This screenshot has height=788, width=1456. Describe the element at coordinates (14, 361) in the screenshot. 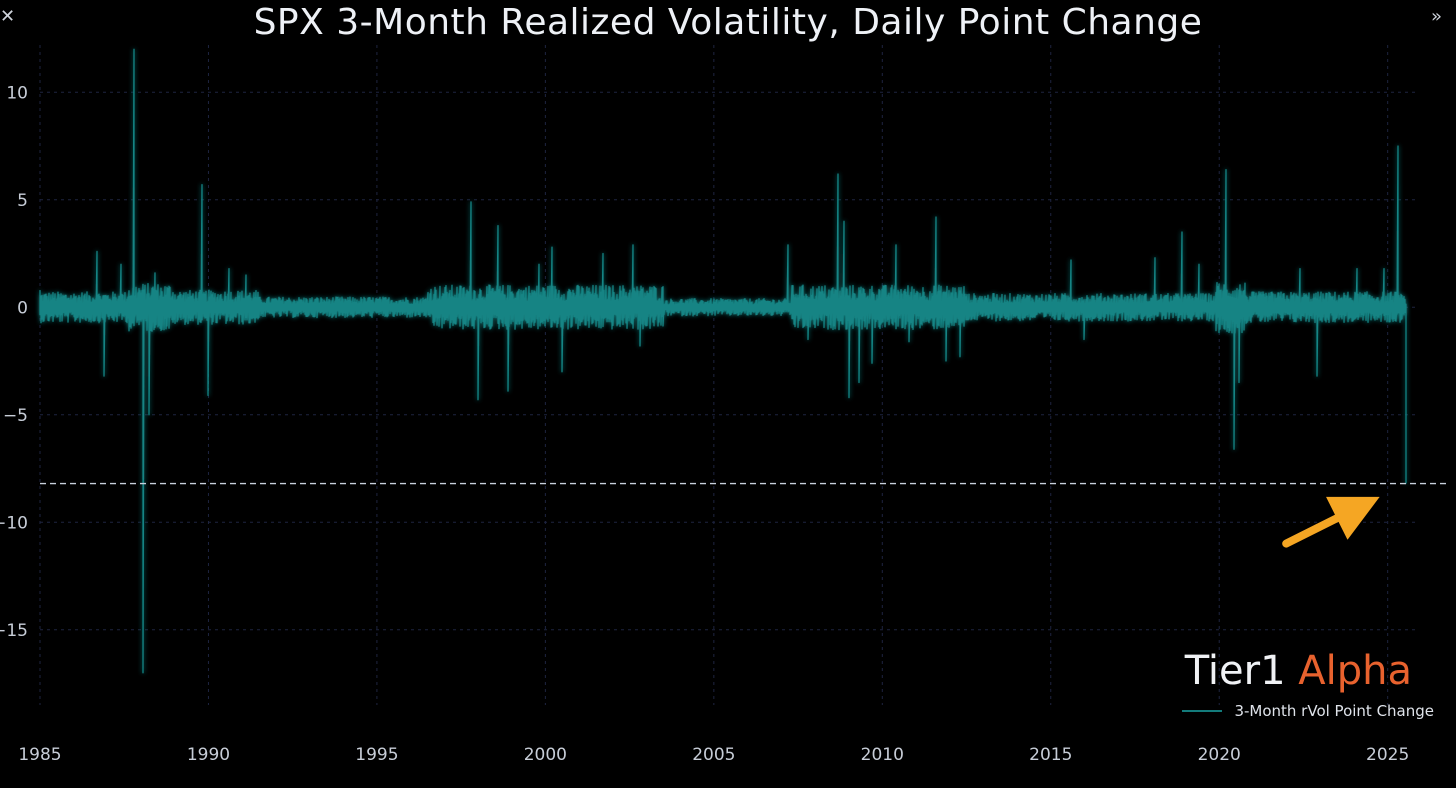

I see `y-axis-ticks: 10 5 0 −5 −10 −15` at that location.